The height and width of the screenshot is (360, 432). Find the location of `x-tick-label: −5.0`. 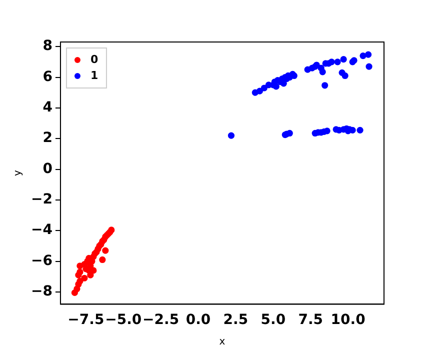

x-tick-label: −5.0 is located at coordinates (123, 320).